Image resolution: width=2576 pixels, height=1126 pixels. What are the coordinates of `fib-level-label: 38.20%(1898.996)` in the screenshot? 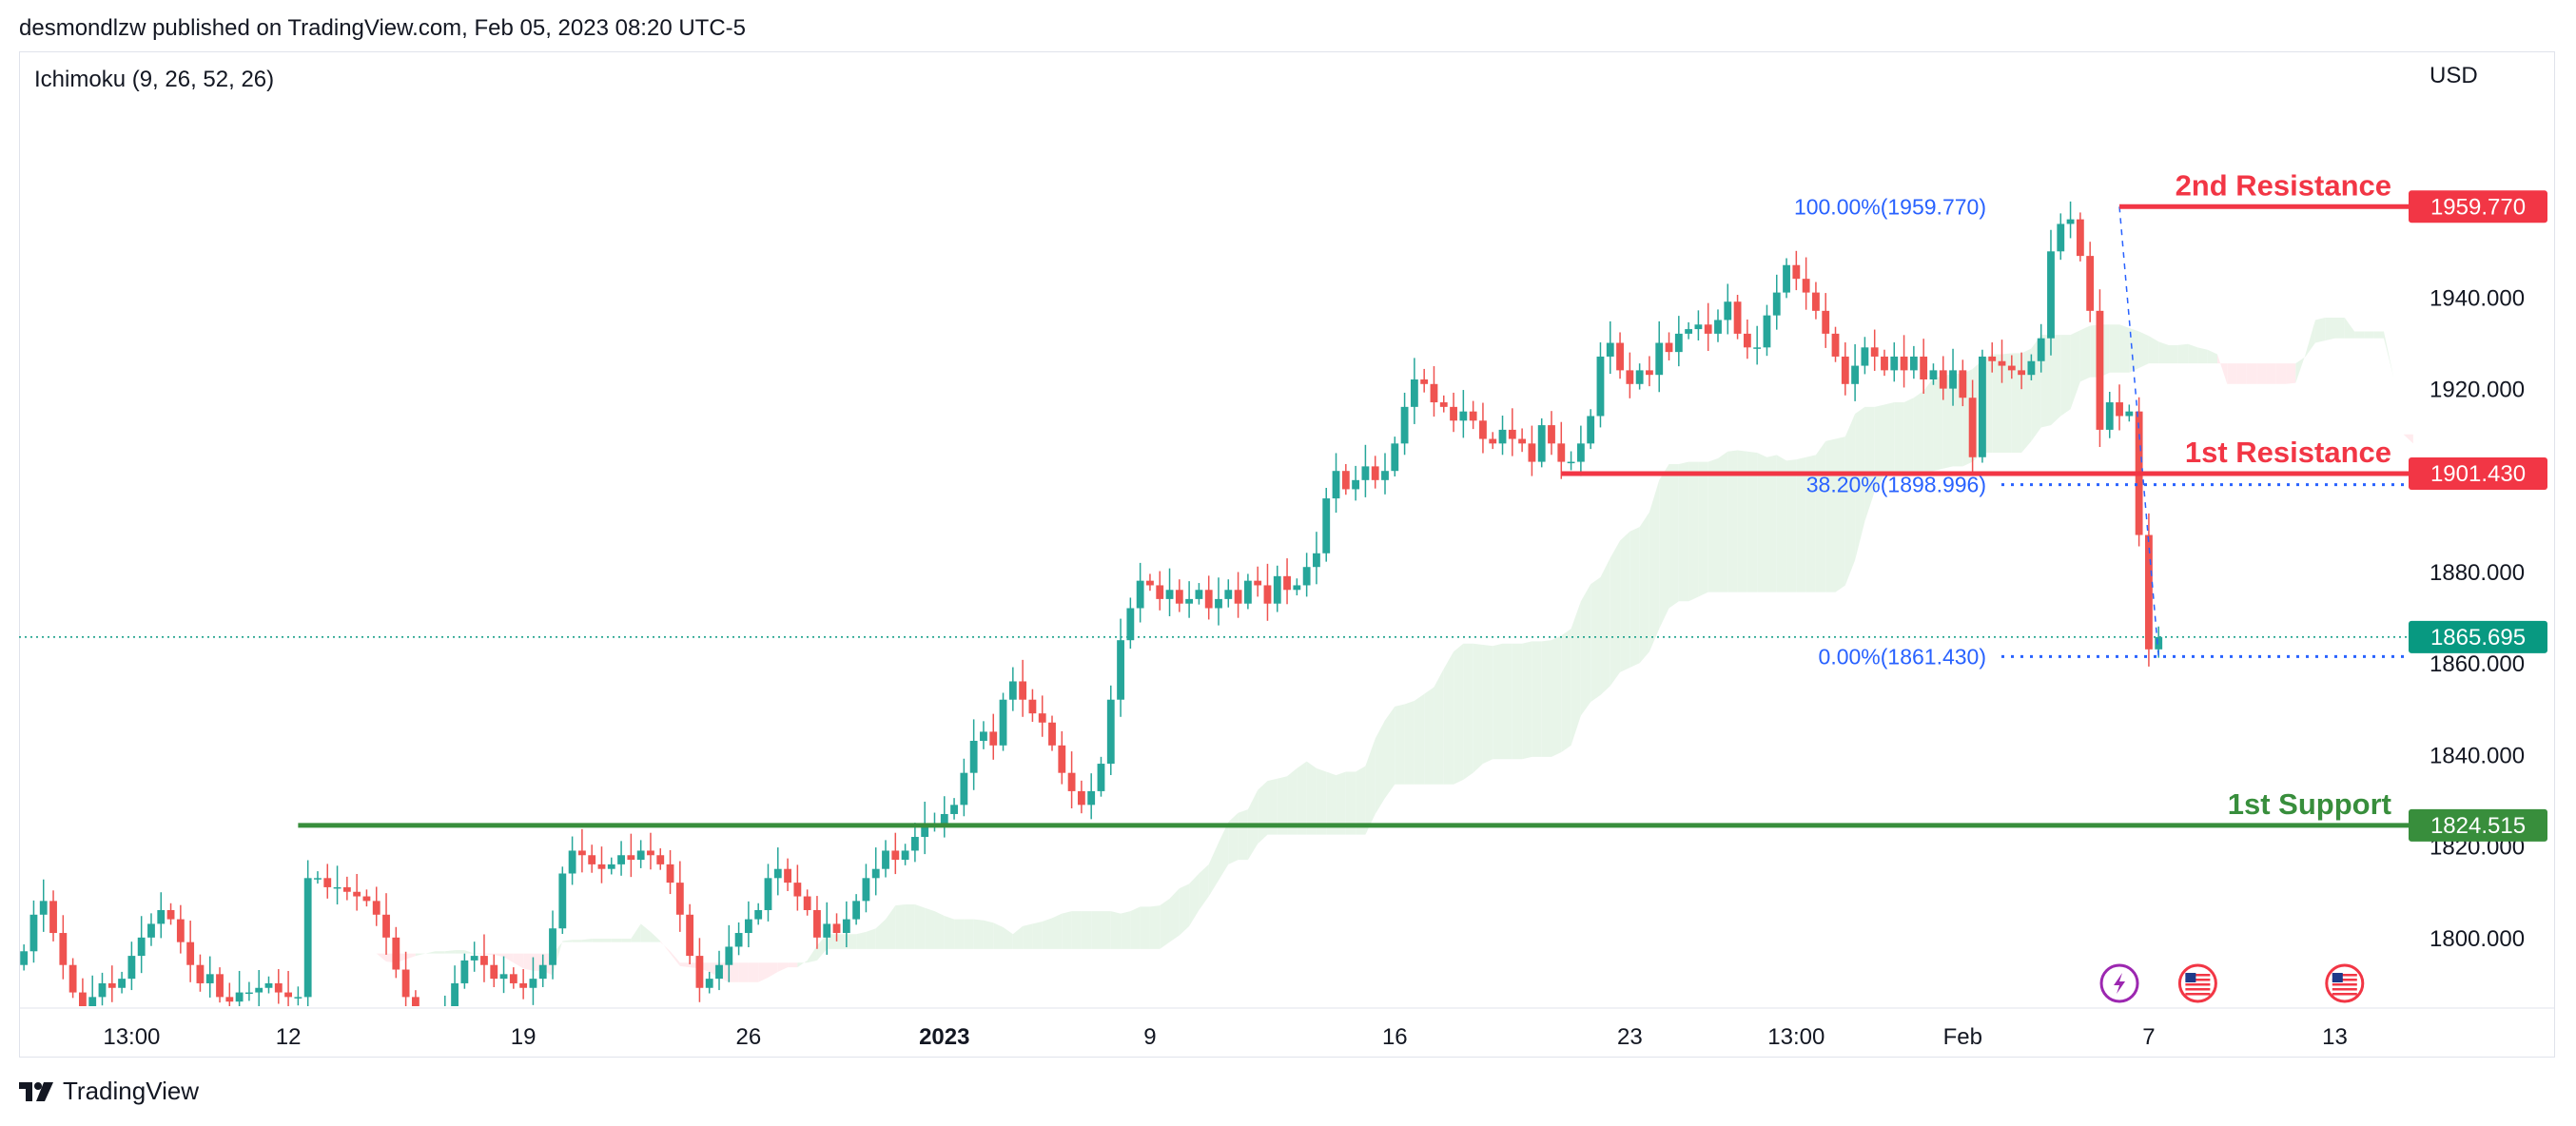 It's located at (1896, 485).